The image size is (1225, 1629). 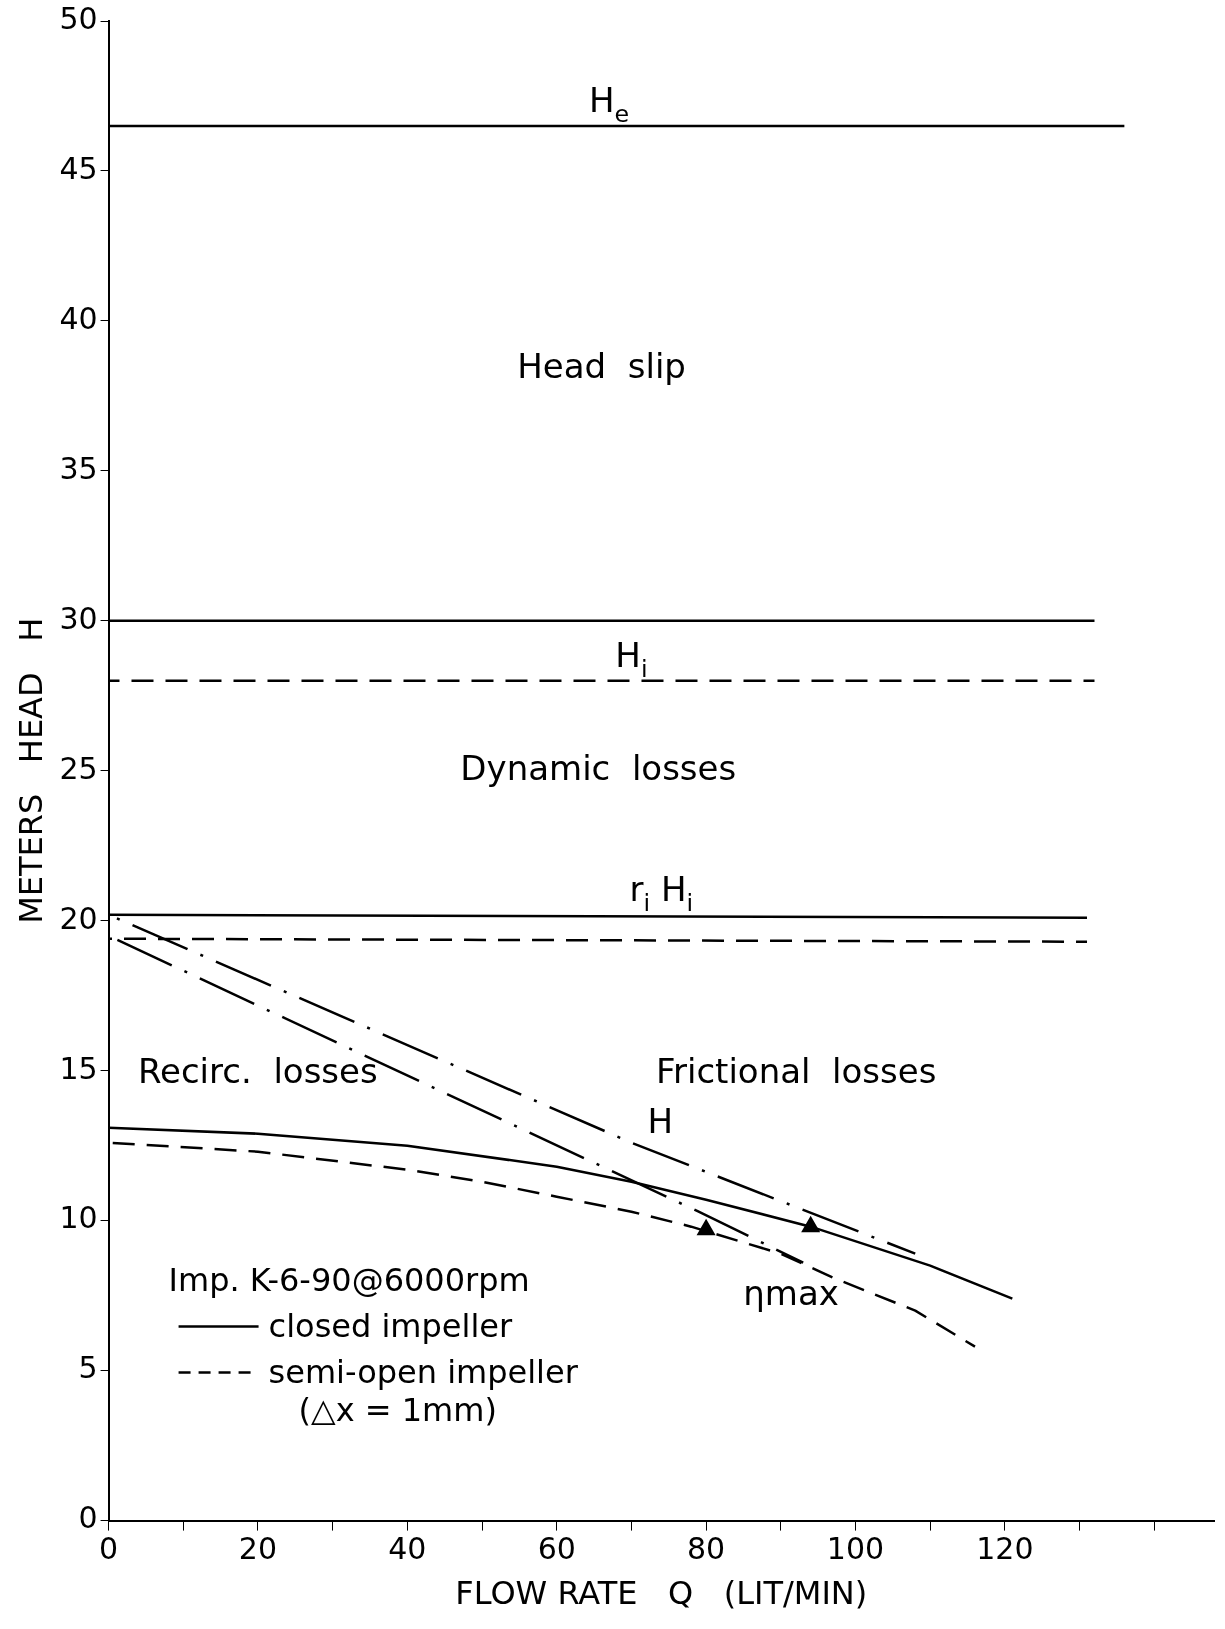 What do you see at coordinates (78, 168) in the screenshot?
I see `y-tick-label: 45` at bounding box center [78, 168].